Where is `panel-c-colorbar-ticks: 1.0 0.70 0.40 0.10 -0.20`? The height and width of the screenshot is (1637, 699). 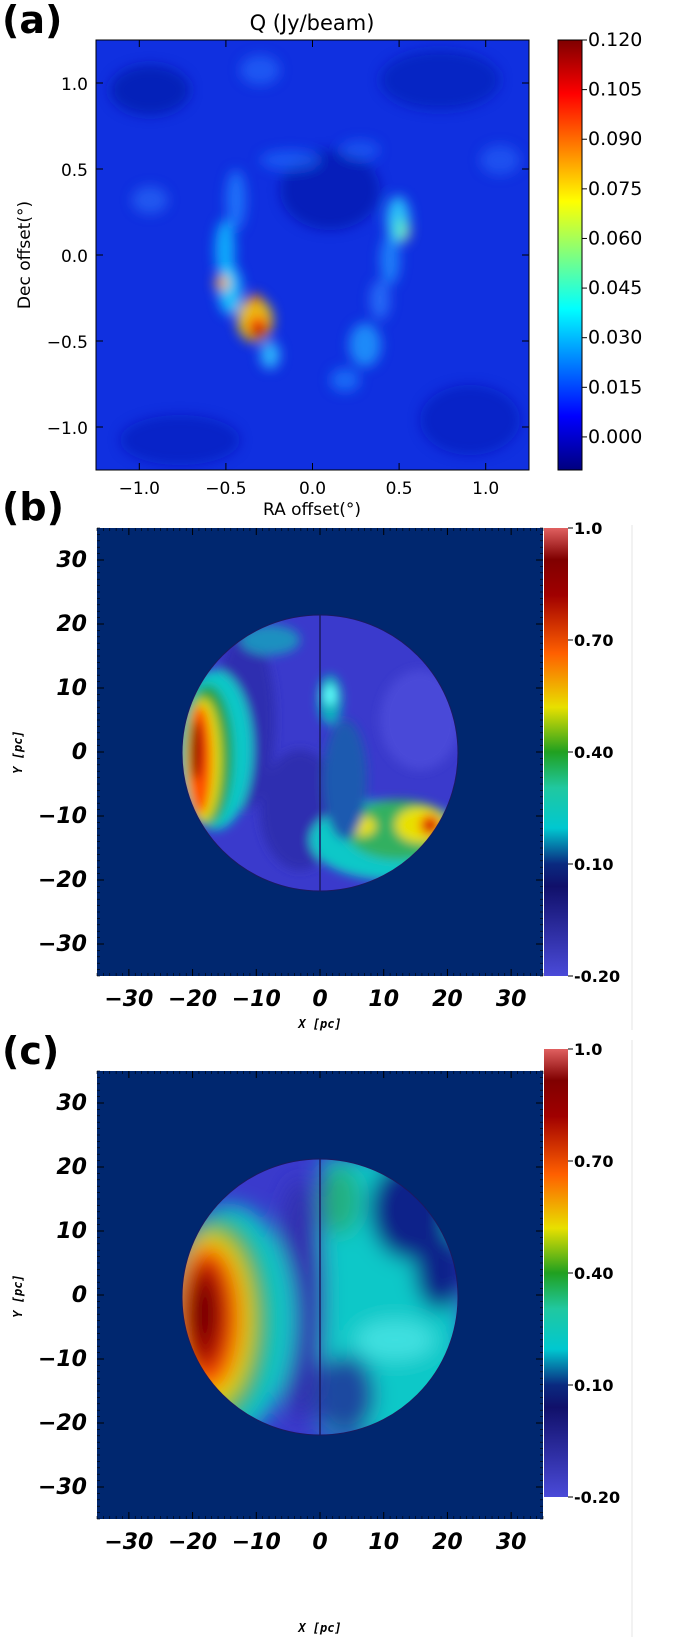 panel-c-colorbar-ticks: 1.0 0.70 0.40 0.10 -0.20 is located at coordinates (594, 1273).